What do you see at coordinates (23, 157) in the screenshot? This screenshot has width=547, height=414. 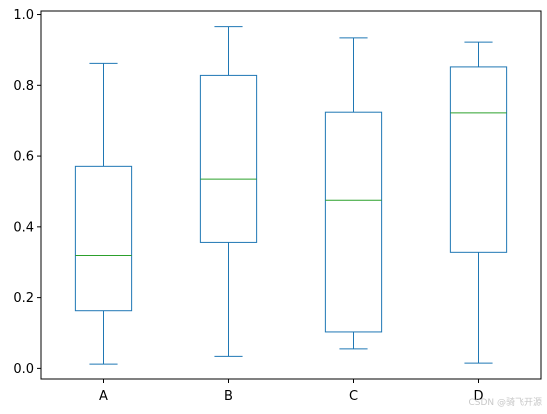 I see `y-tick-label: 0.6` at bounding box center [23, 157].